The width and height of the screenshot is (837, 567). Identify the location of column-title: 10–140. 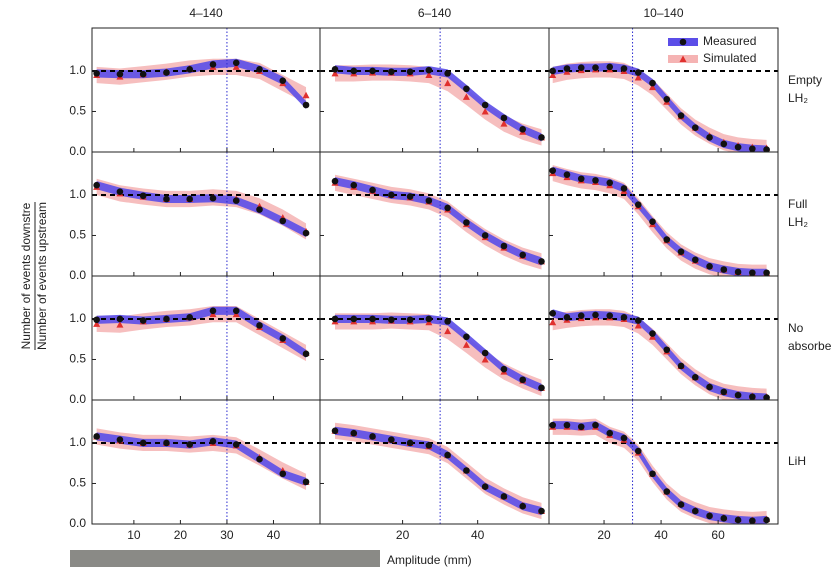
(663, 13).